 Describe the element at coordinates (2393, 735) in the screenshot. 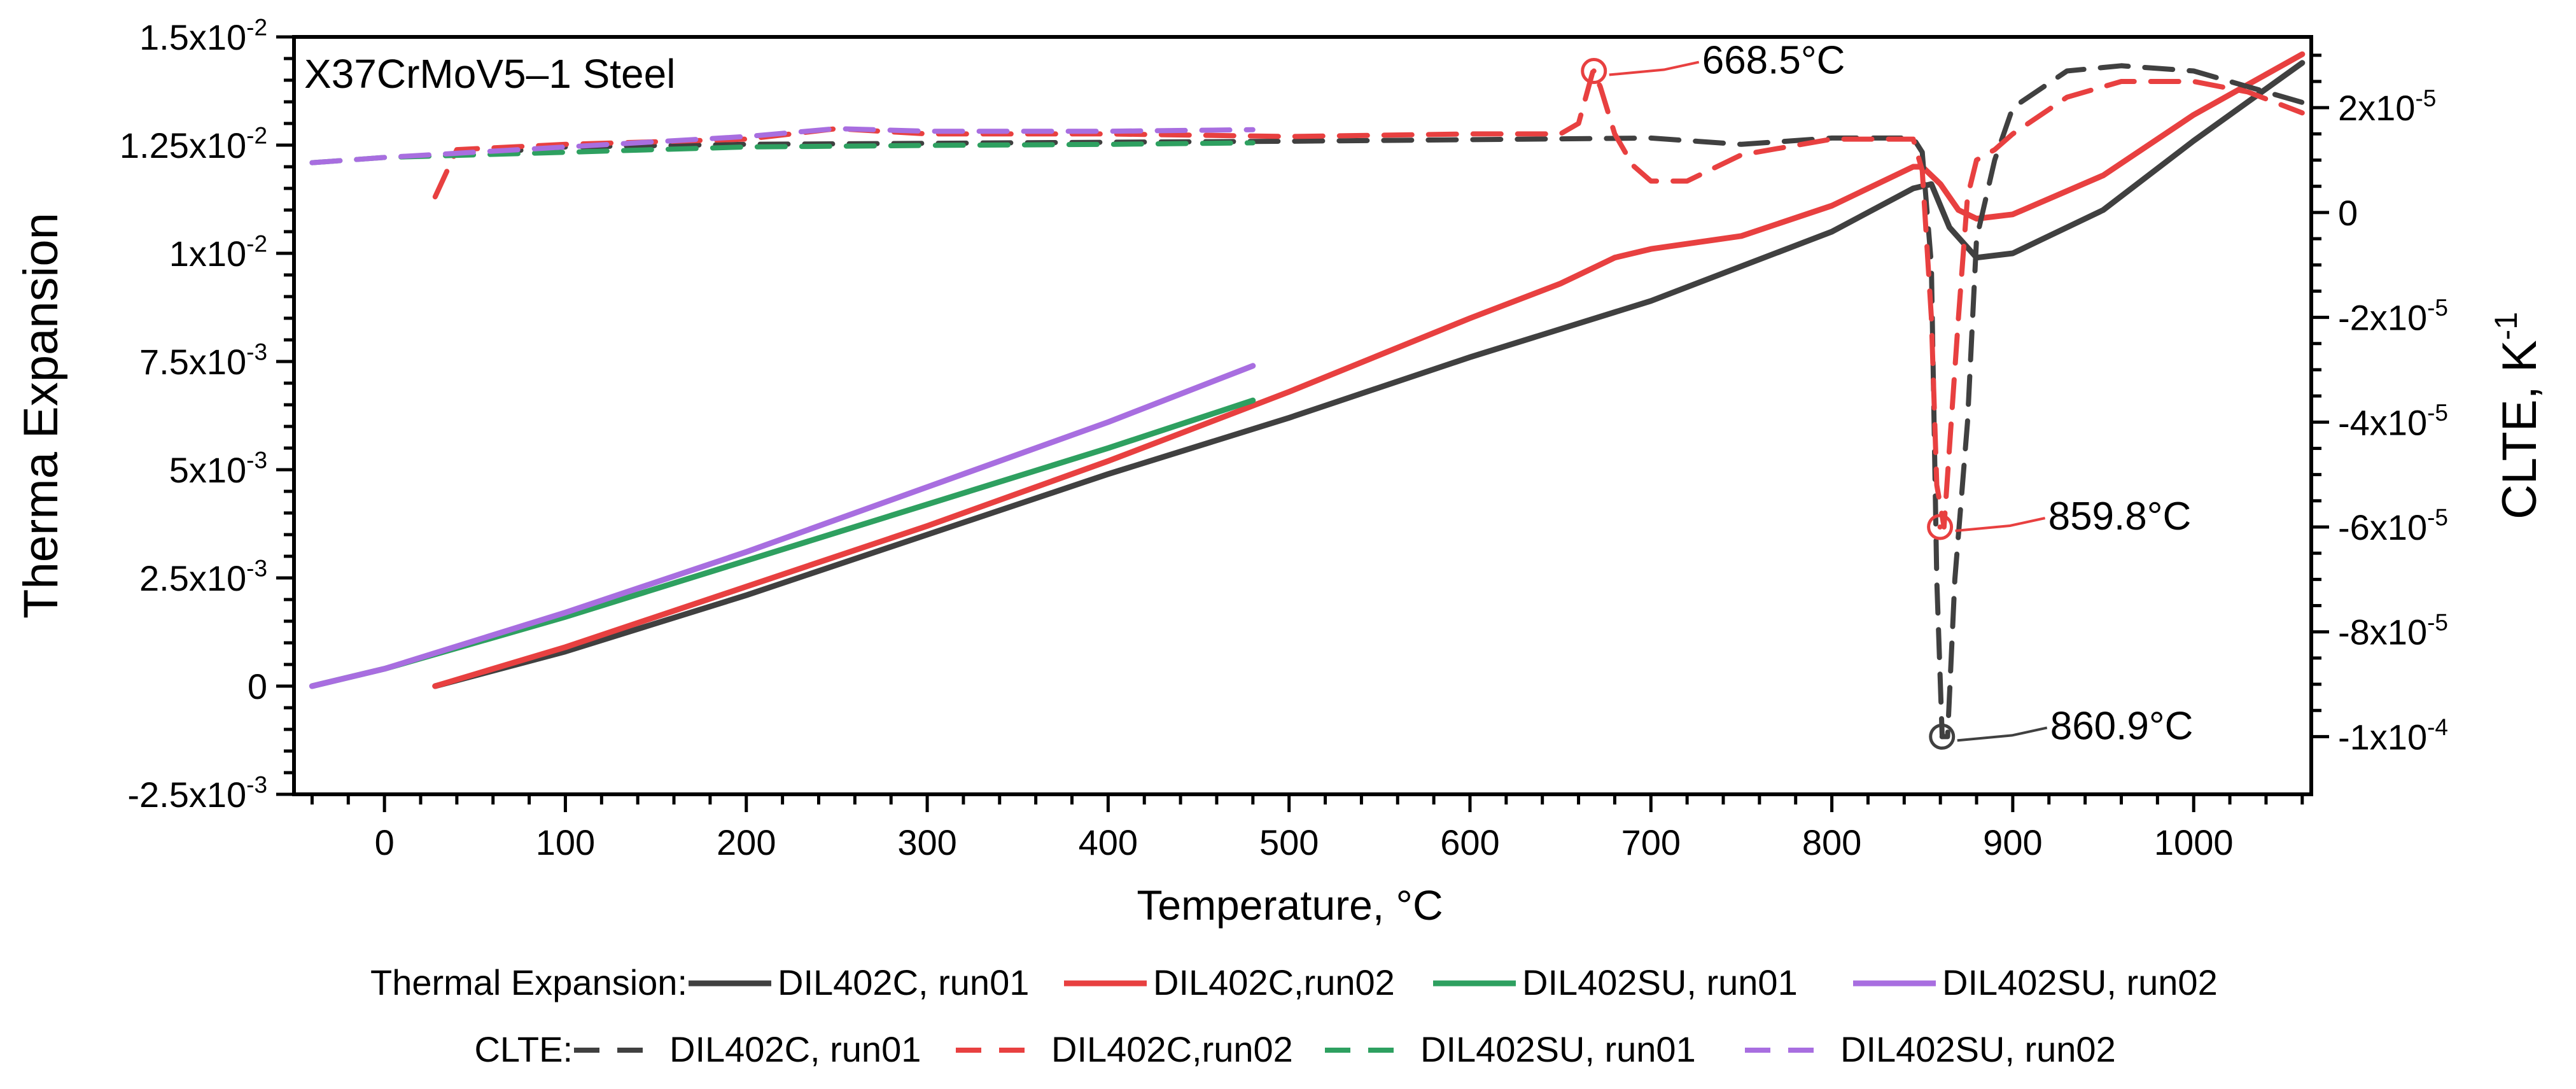

I see `y-right-tick-label: -1x10⁻⁴` at that location.